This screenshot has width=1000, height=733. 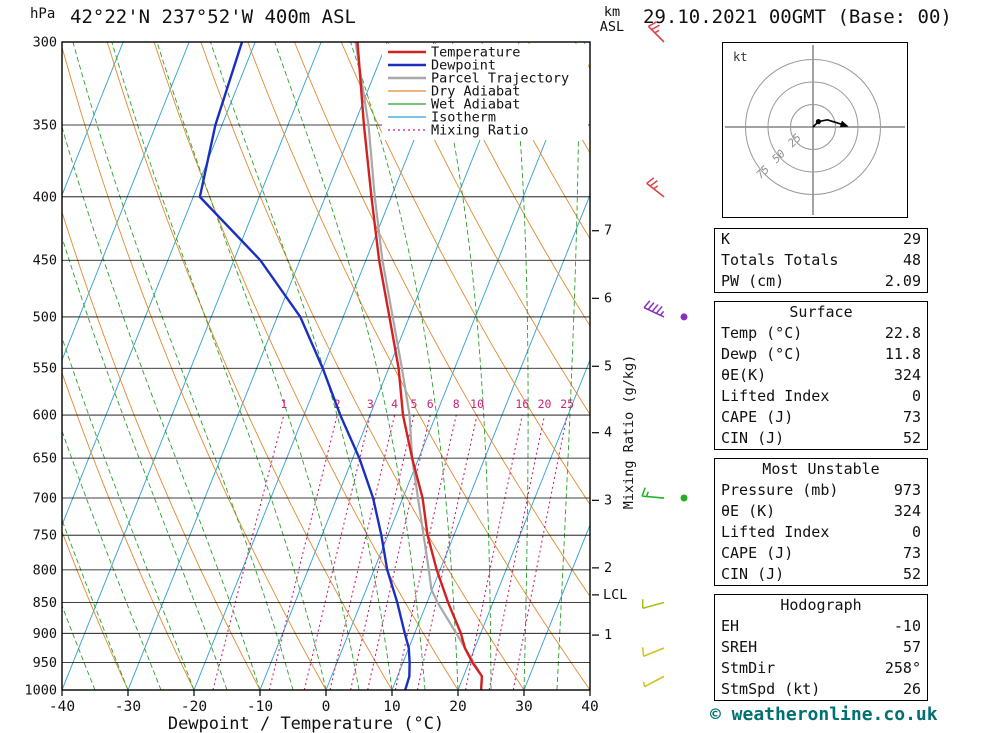 What do you see at coordinates (664, 354) in the screenshot?
I see `wind-barb-column` at bounding box center [664, 354].